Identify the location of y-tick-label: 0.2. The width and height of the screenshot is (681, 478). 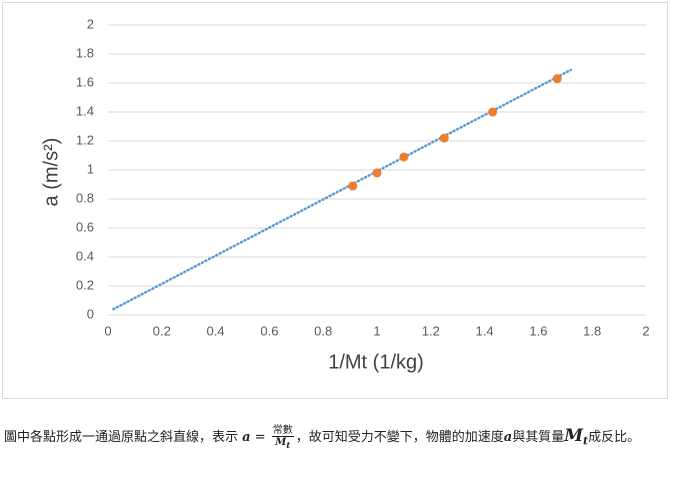
(85, 284).